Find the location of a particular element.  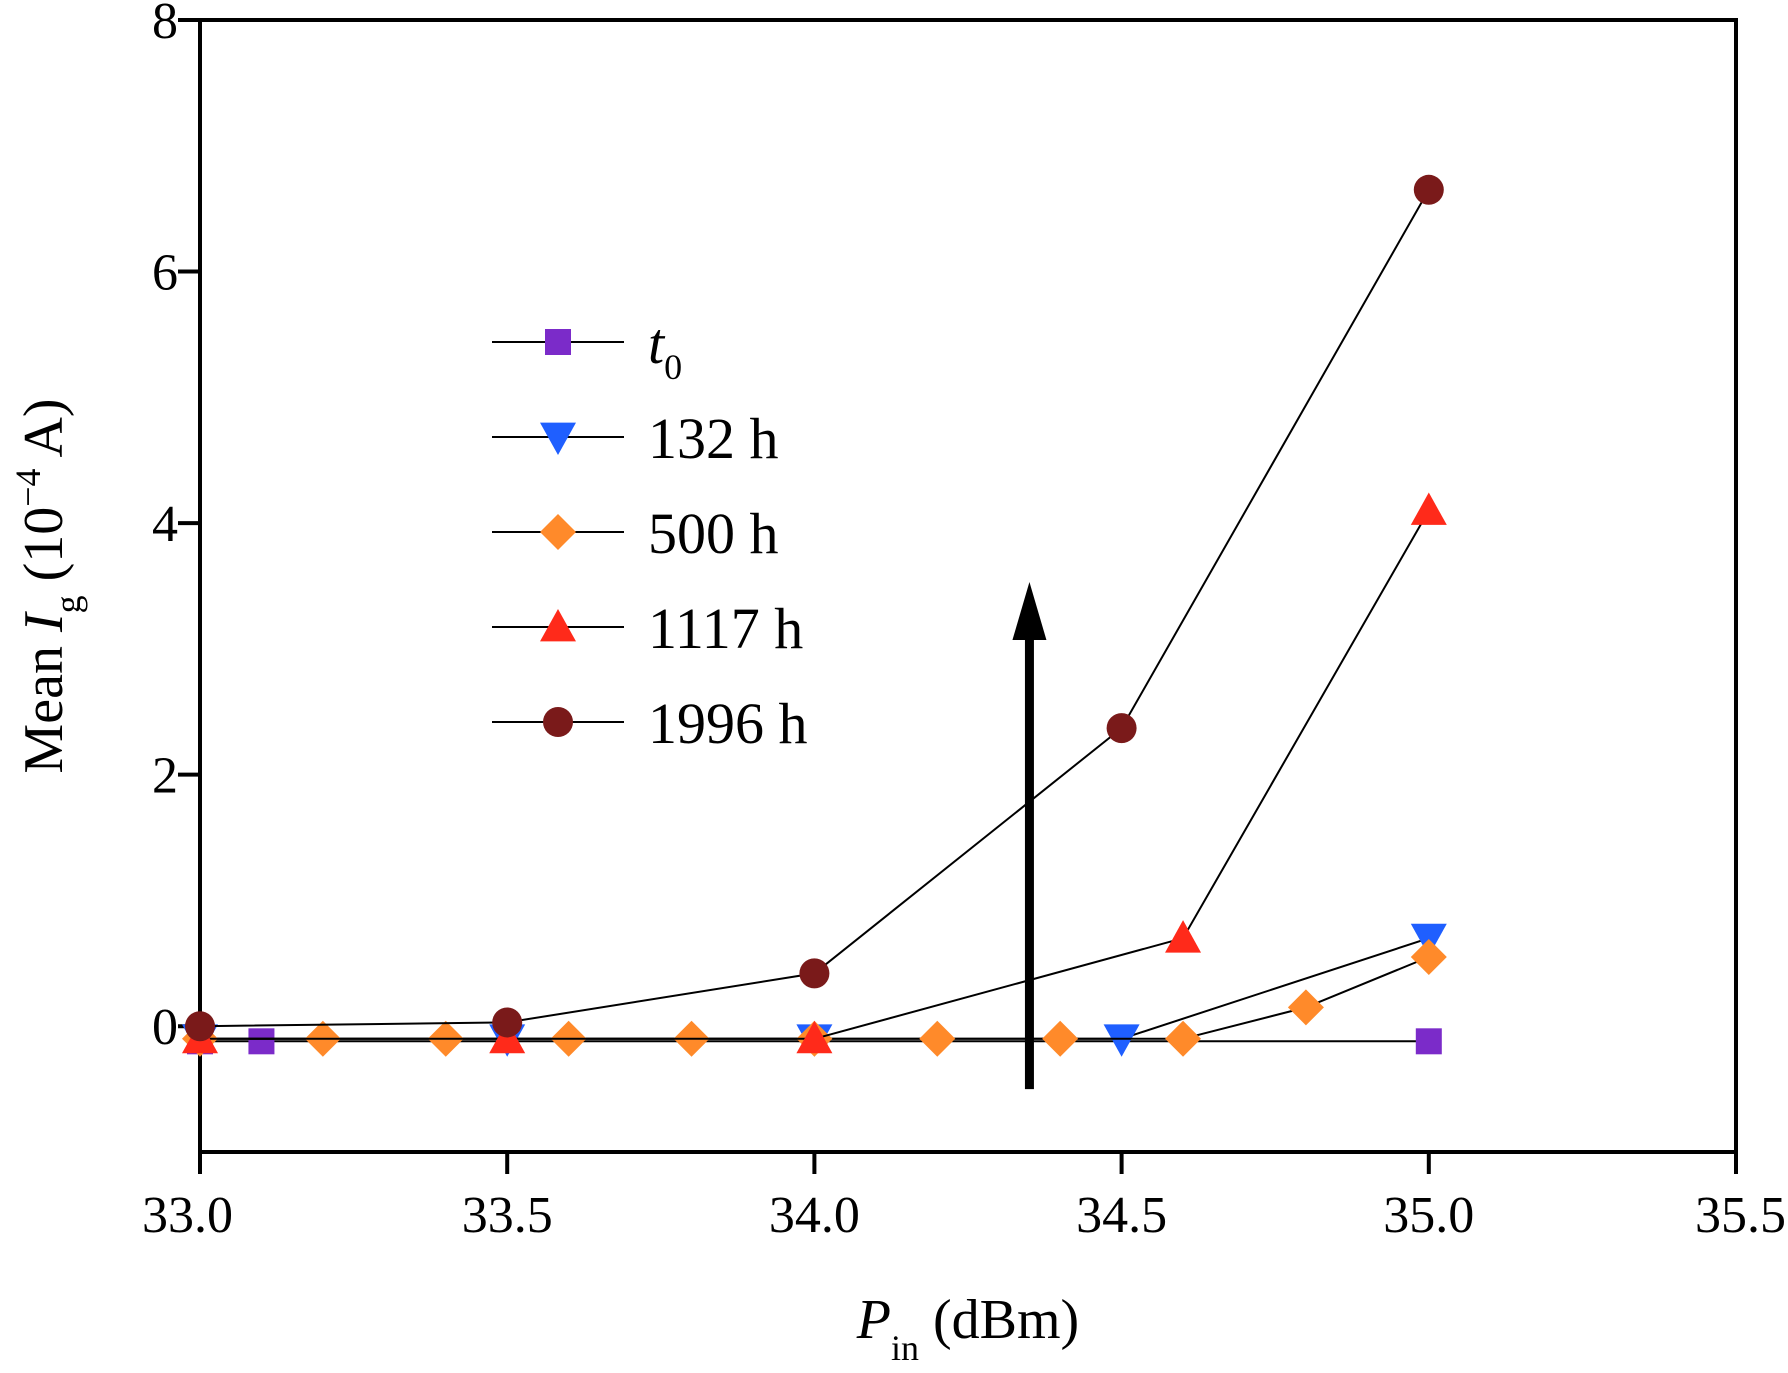

legend-item-1: 132 h is located at coordinates (635, 438).